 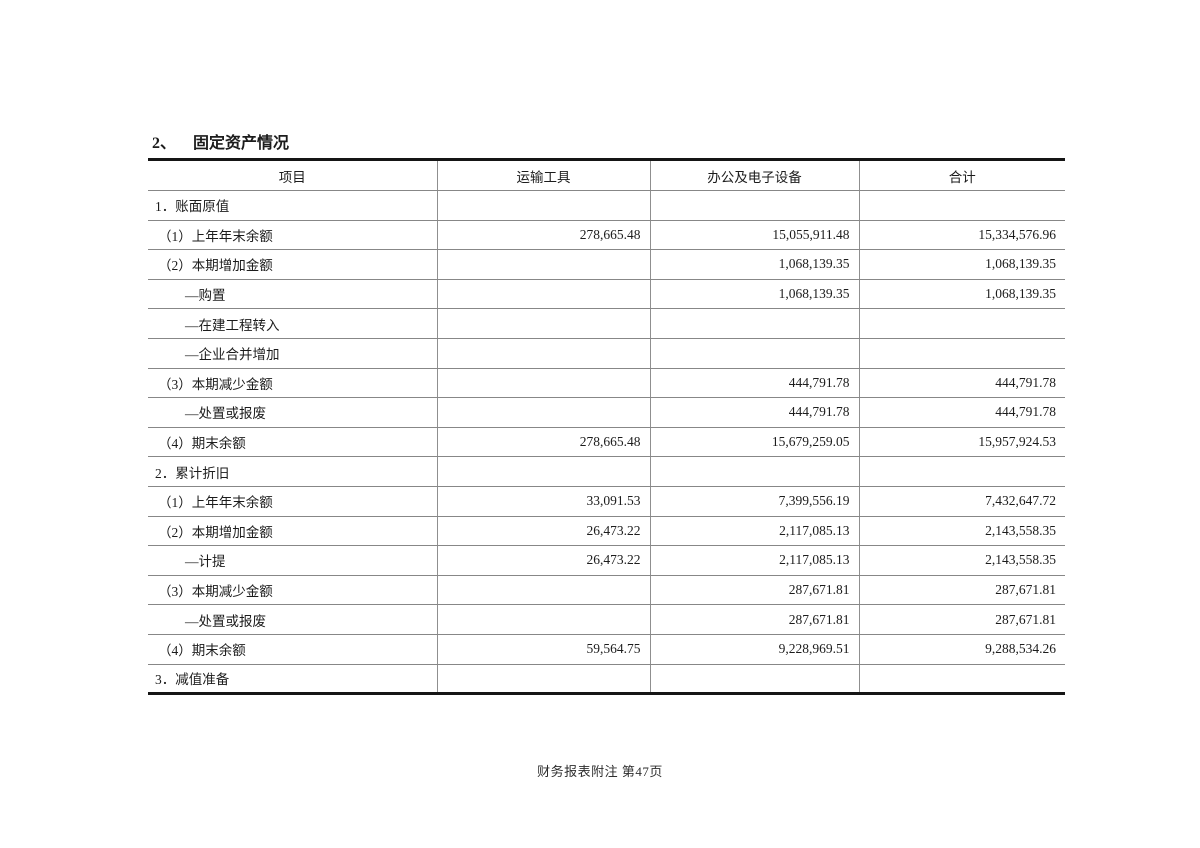 I want to click on row-label: 1．账面原值, so click(x=292, y=205).